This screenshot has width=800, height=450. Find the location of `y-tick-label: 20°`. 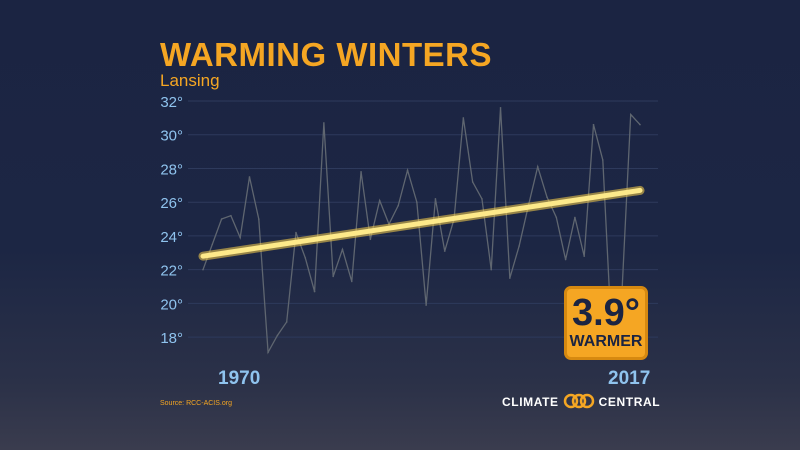

y-tick-label: 20° is located at coordinates (171, 304).